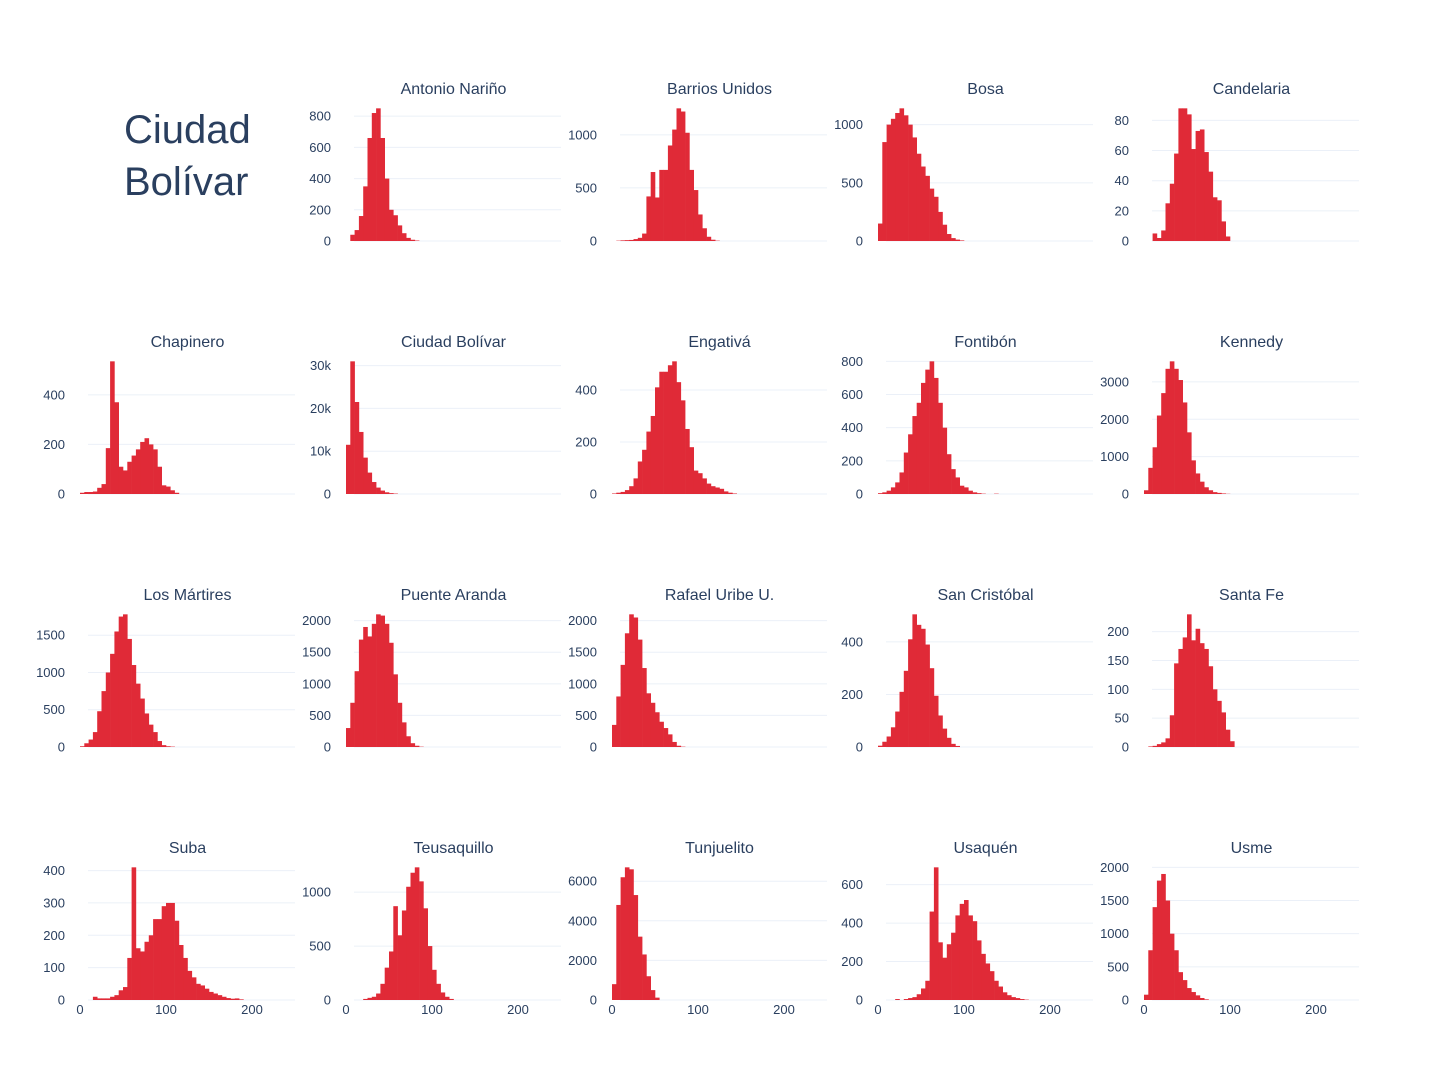  What do you see at coordinates (967, 418) in the screenshot?
I see `subplot-fontibon: 0 200 400 600 800 Fontibón` at bounding box center [967, 418].